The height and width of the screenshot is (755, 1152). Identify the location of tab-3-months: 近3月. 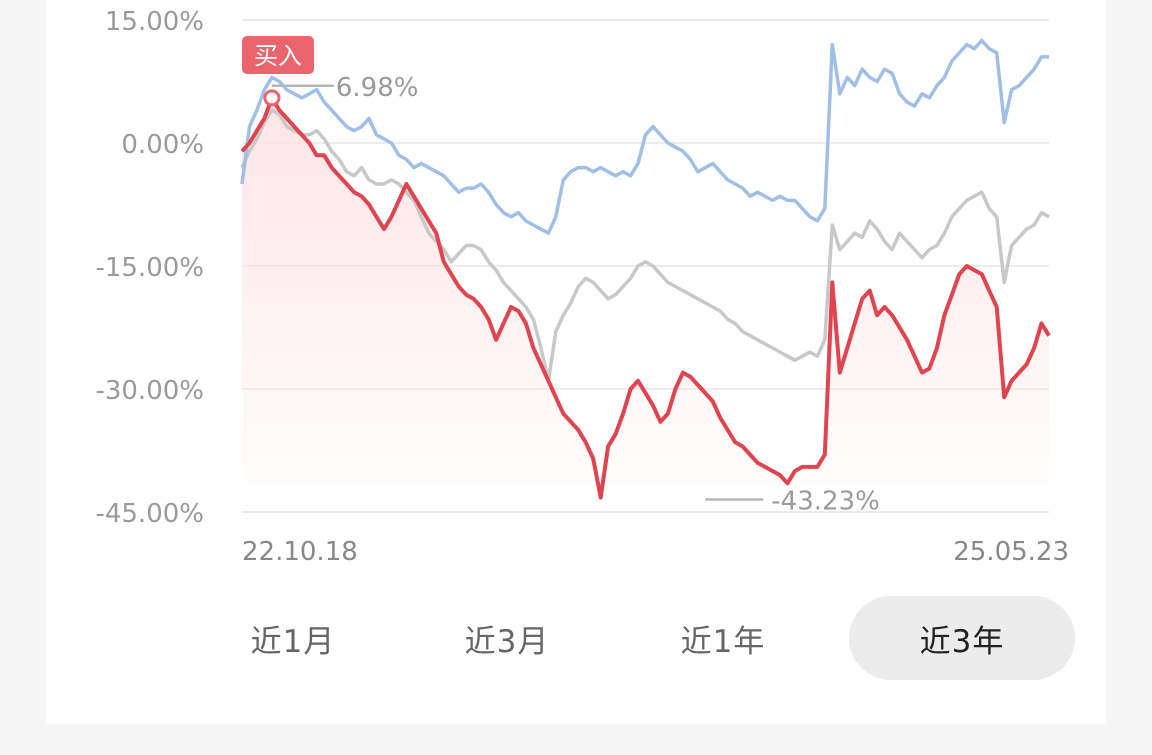
(507, 641).